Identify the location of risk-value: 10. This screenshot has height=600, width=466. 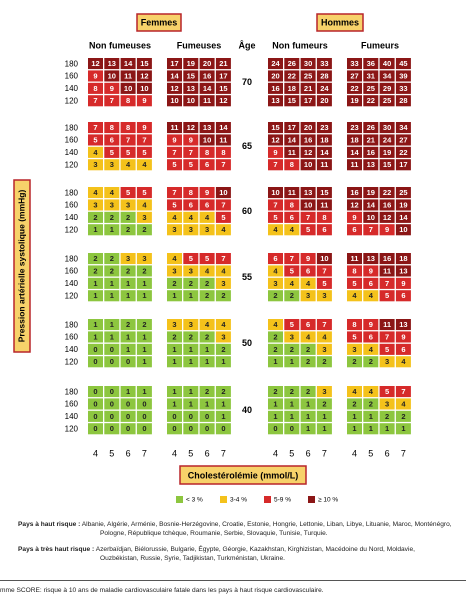
(112, 75).